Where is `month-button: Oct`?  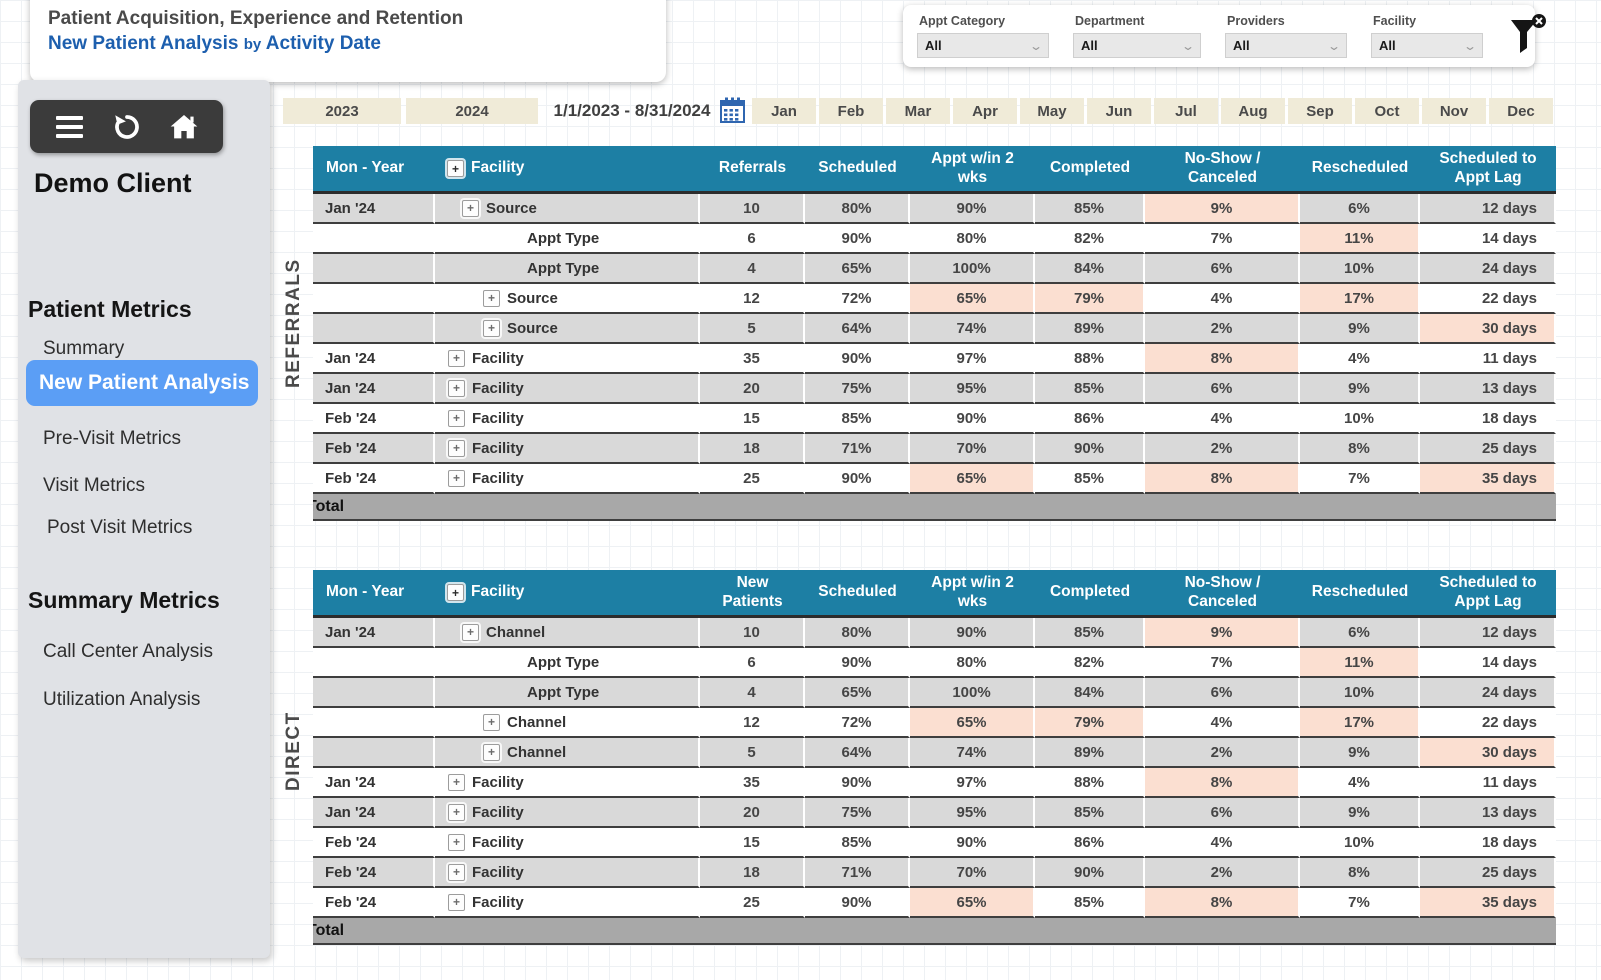
month-button: Oct is located at coordinates (1387, 111).